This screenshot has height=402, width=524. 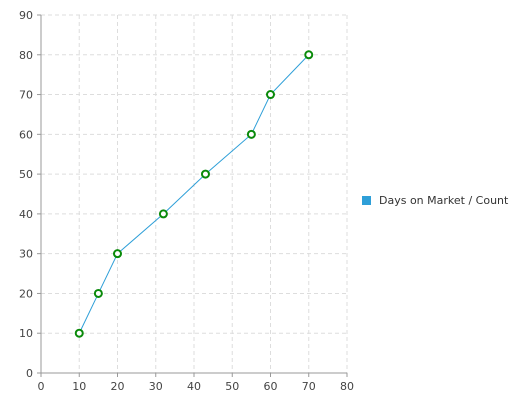 I want to click on x-tick-label: 80, so click(x=347, y=386).